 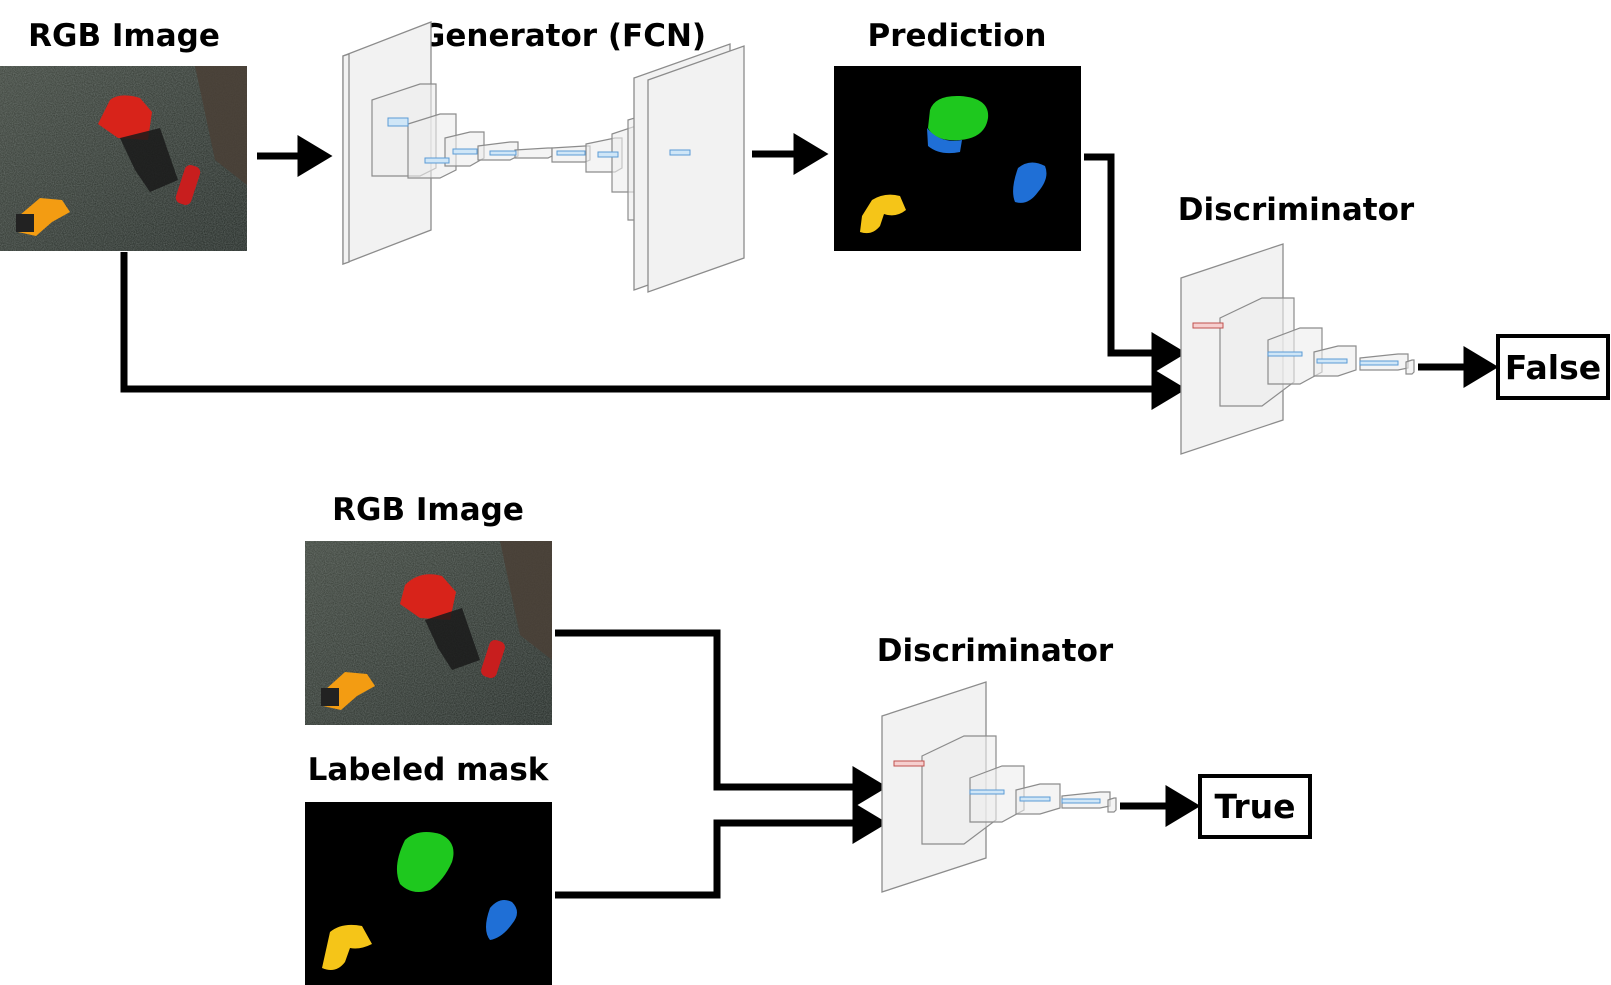 What do you see at coordinates (563, 36) in the screenshot?
I see `generator-label: Generator (FCN)` at bounding box center [563, 36].